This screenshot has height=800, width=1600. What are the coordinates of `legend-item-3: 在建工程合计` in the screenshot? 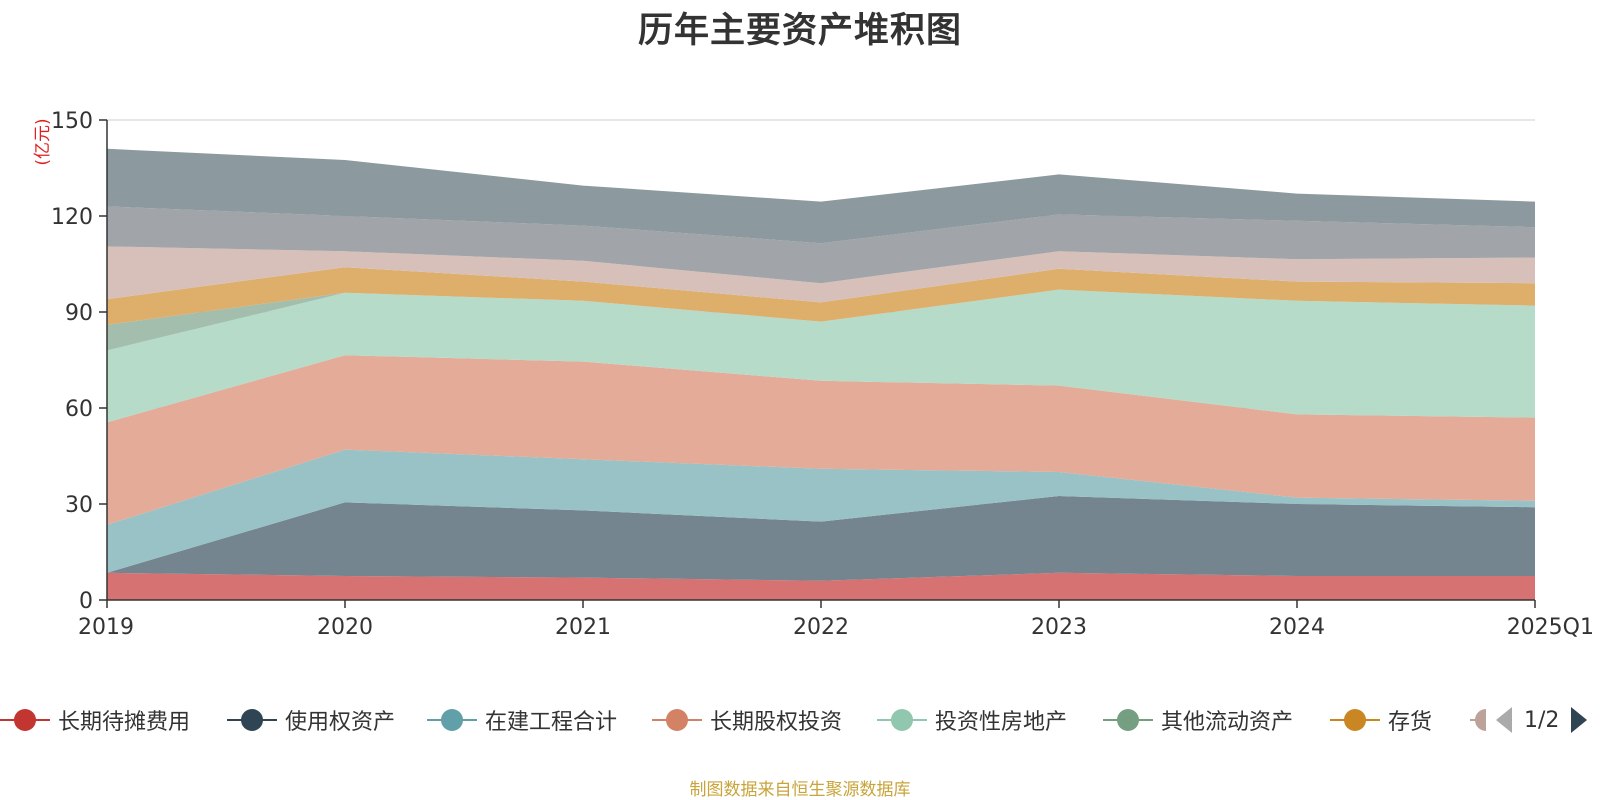 It's located at (522, 720).